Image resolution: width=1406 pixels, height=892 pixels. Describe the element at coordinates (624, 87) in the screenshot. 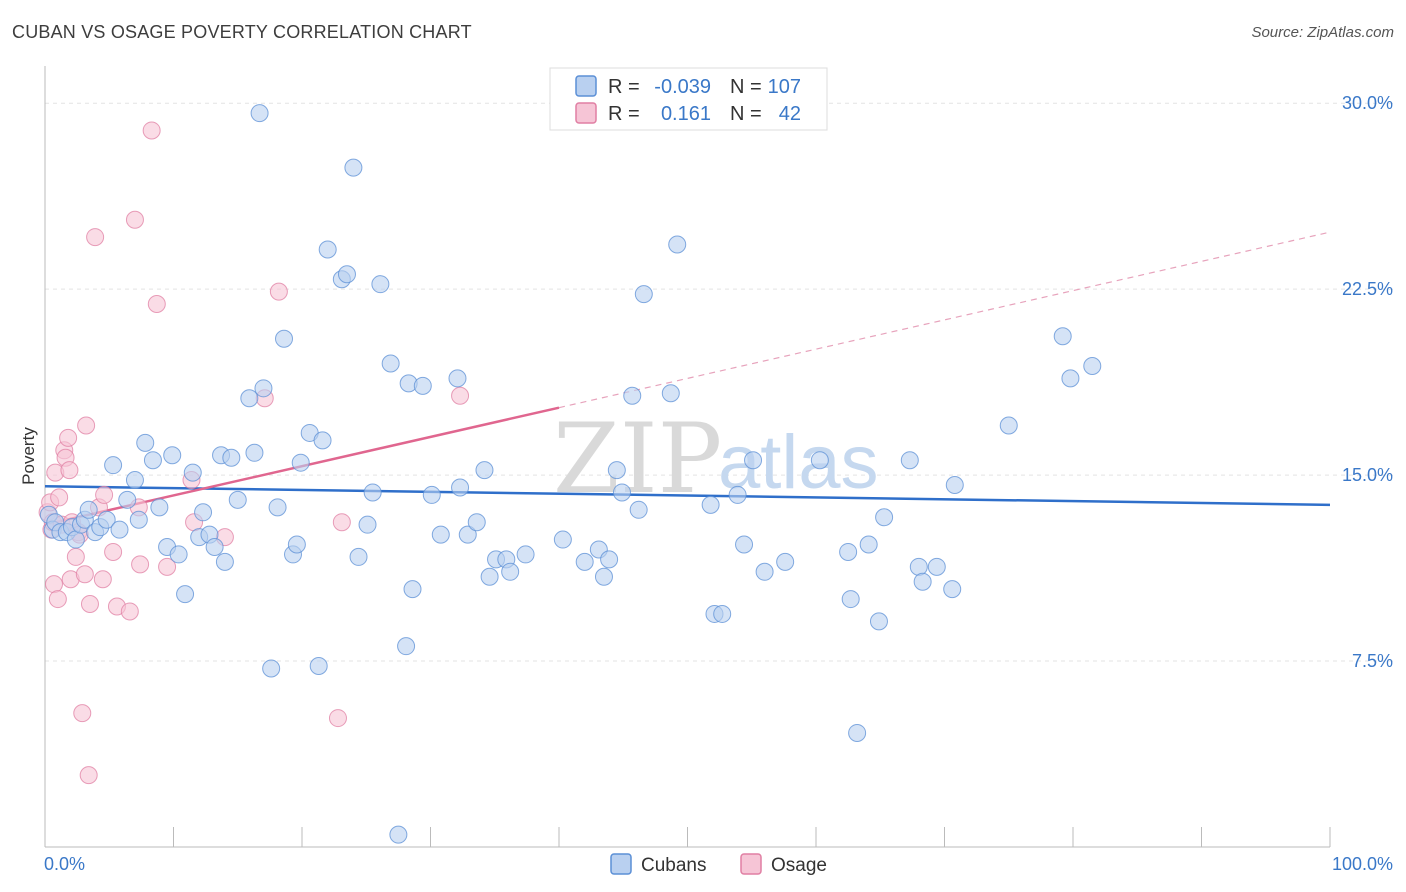

I see `legend-r-label-cubans: R =` at that location.